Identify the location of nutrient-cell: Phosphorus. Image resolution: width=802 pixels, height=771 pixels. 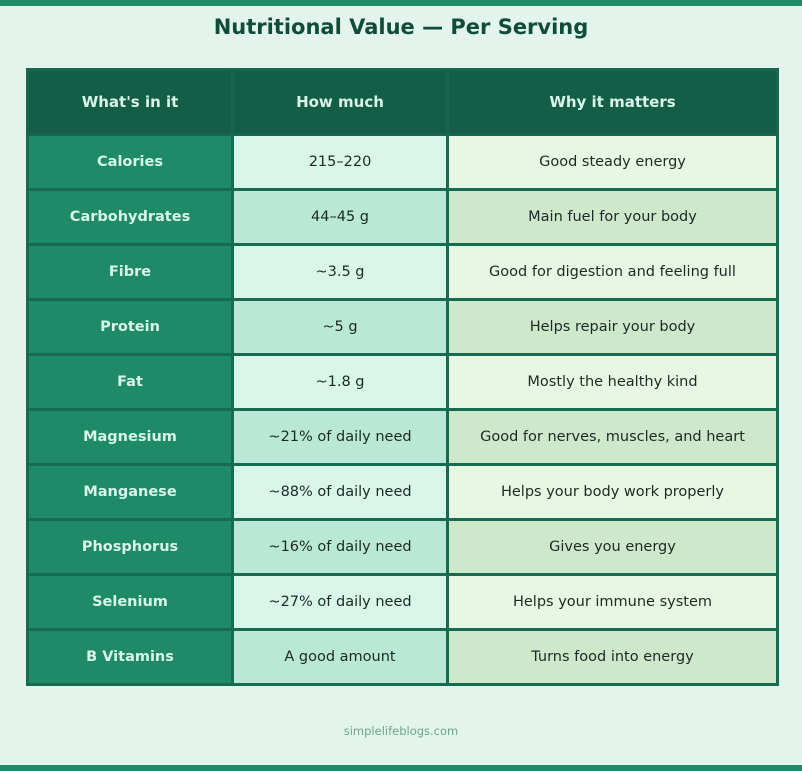
(130, 547).